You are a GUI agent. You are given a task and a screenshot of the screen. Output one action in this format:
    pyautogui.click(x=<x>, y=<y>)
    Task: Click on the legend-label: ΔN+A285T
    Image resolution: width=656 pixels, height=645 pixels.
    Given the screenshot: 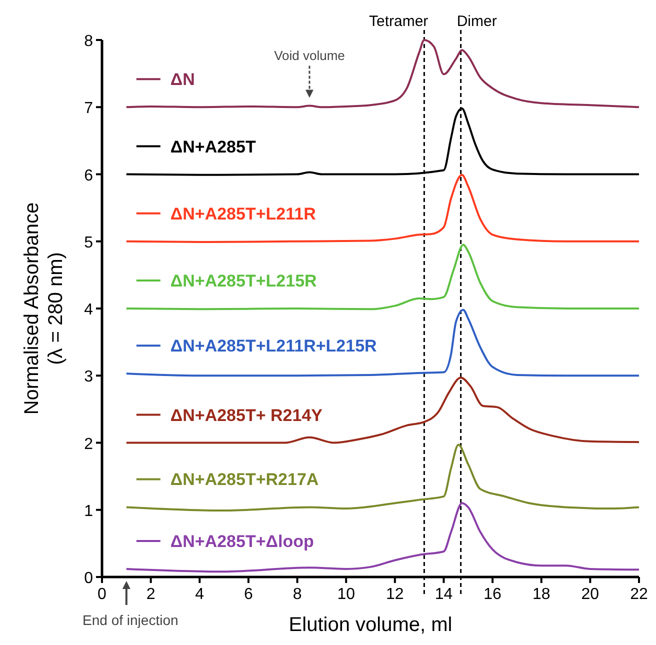 What is the action you would take?
    pyautogui.click(x=213, y=146)
    